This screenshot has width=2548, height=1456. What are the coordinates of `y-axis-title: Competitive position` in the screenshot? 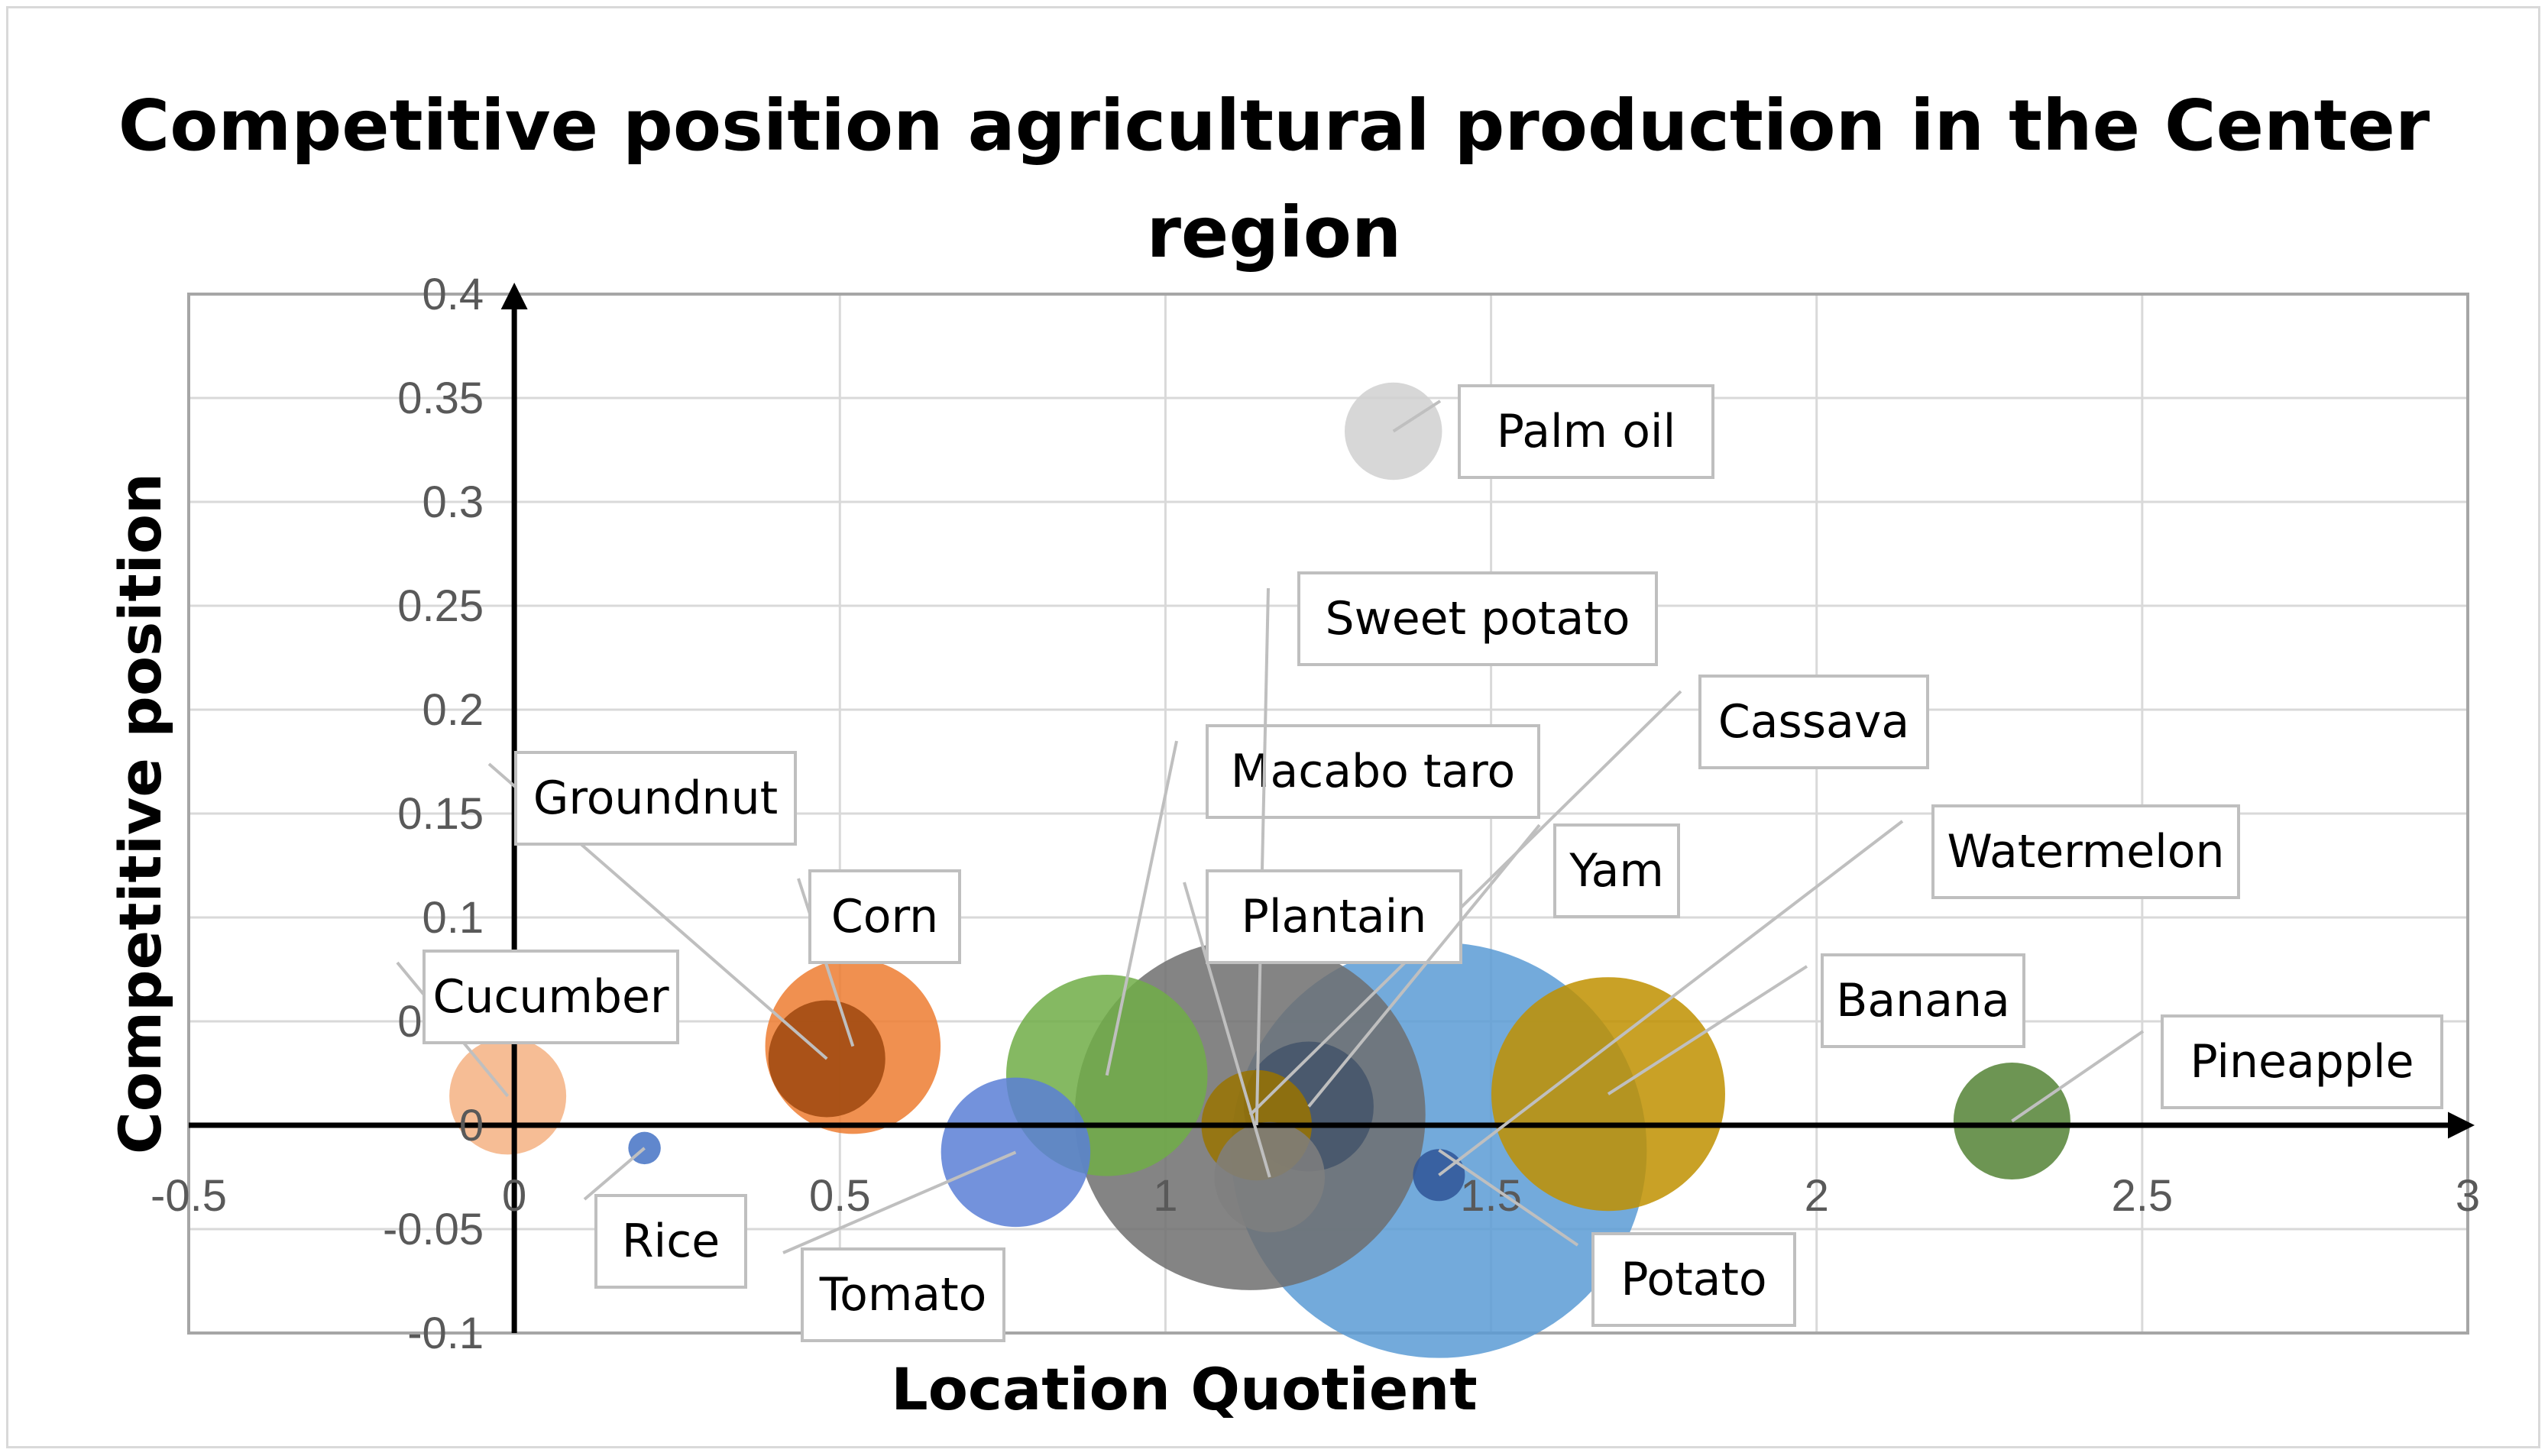 It's located at (140, 813).